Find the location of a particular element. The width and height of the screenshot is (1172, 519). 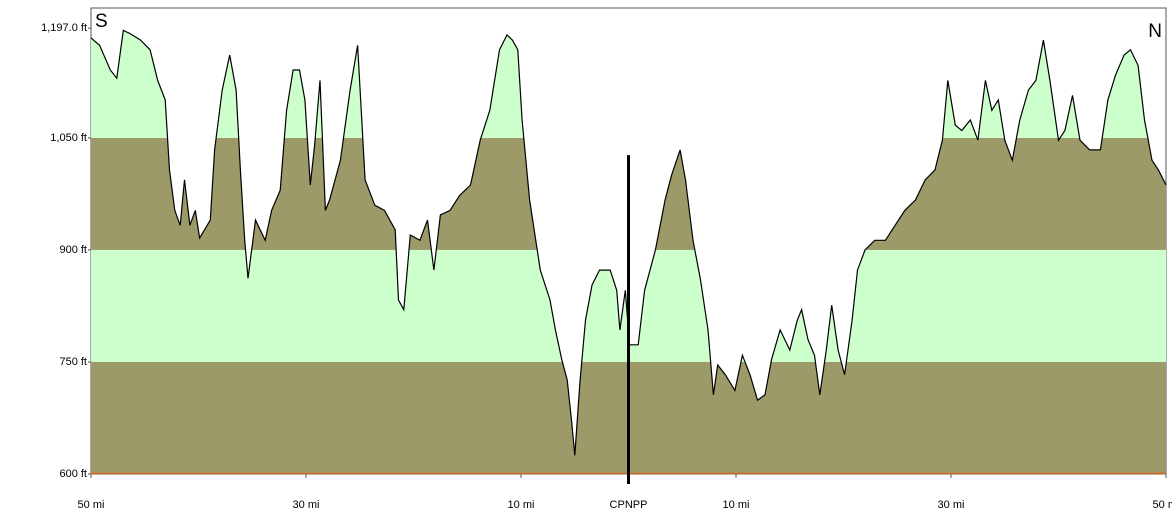

y-tick-label: 750 ft is located at coordinates (73, 362).